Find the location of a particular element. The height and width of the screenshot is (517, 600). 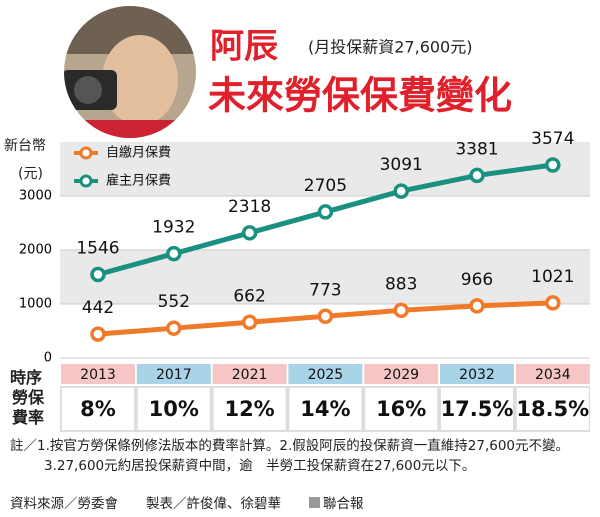

value-label: 3574 is located at coordinates (552, 139).